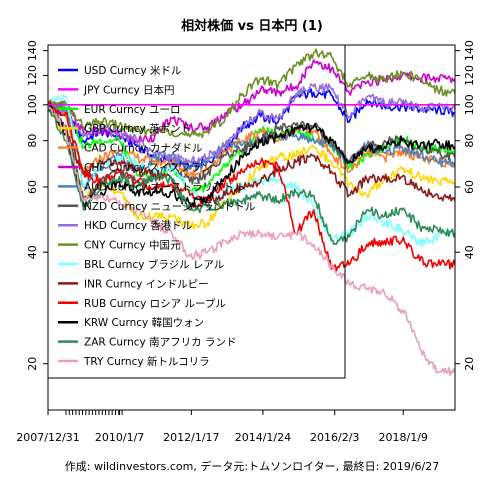 The image size is (480, 484). What do you see at coordinates (469, 50) in the screenshot?
I see `y-tick-label-right: 140` at bounding box center [469, 50].